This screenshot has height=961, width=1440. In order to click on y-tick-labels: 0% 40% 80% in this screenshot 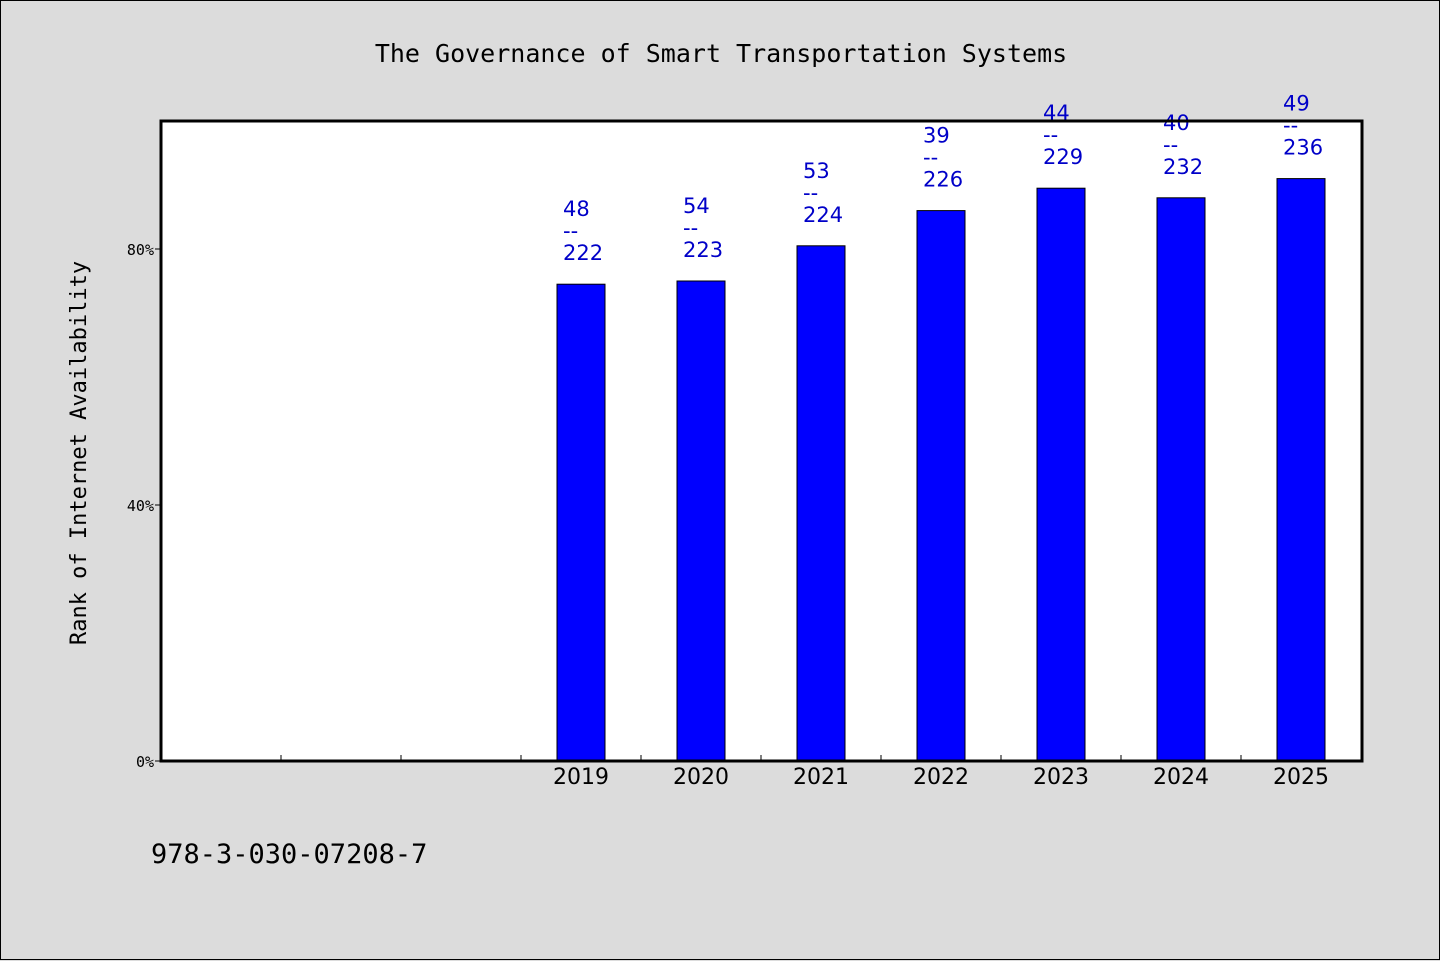, I will do `click(140, 506)`.